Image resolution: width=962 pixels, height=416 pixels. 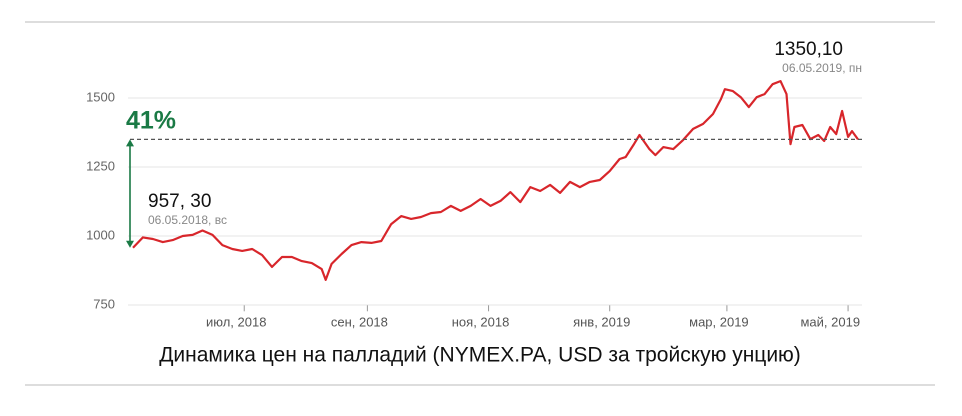 I want to click on x-tick-label: мар, 2019, so click(x=719, y=321).